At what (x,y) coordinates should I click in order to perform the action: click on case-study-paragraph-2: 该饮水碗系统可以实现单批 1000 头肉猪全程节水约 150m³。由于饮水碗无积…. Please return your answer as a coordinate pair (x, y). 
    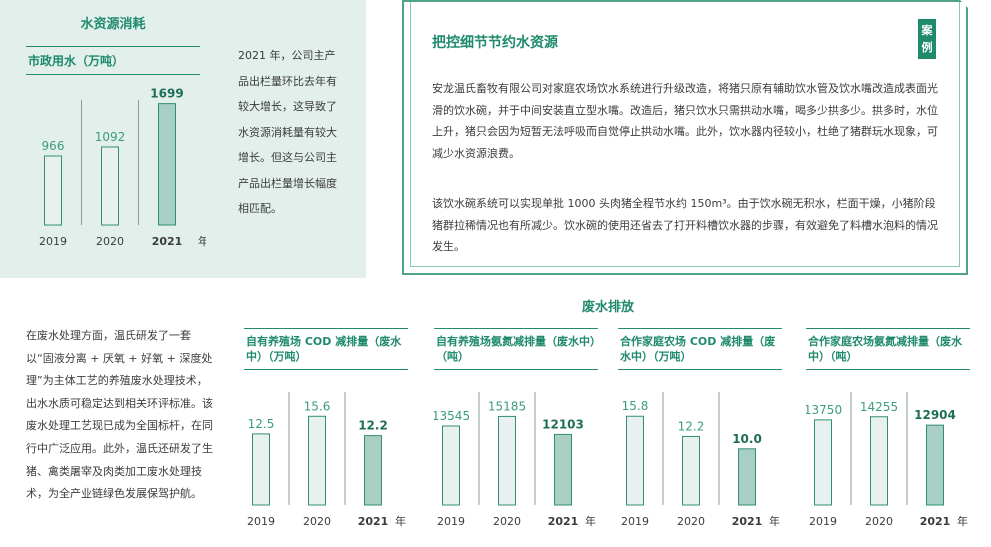
    Looking at the image, I should click on (685, 225).